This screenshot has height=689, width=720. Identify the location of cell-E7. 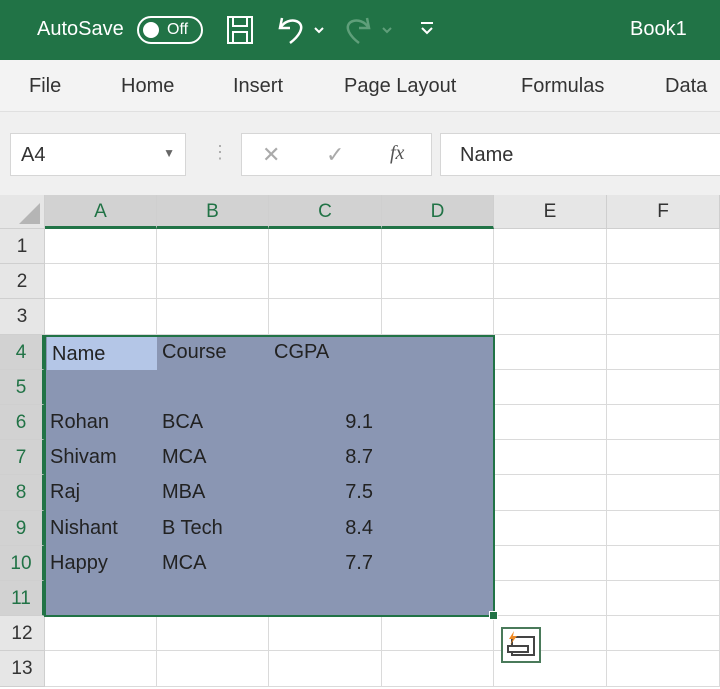
(550, 458).